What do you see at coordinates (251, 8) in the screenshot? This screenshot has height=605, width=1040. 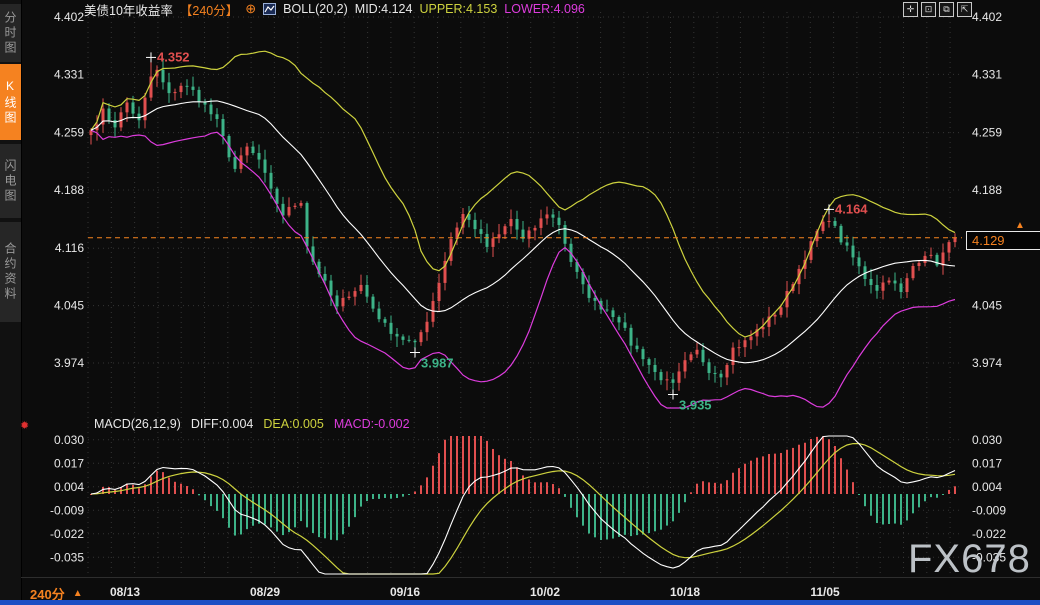 I see `add-indicator-icon: ⊕` at bounding box center [251, 8].